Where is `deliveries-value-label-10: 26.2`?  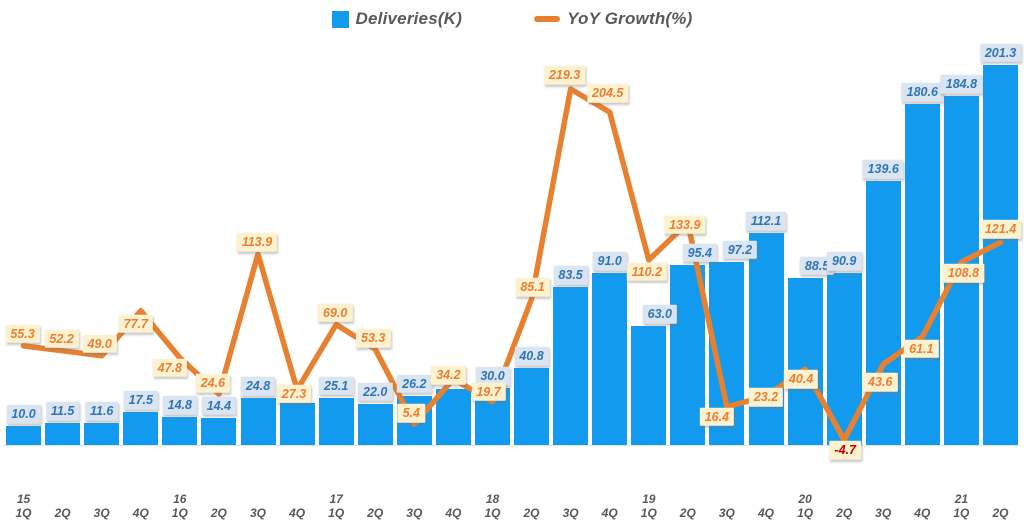 deliveries-value-label-10: 26.2 is located at coordinates (414, 383).